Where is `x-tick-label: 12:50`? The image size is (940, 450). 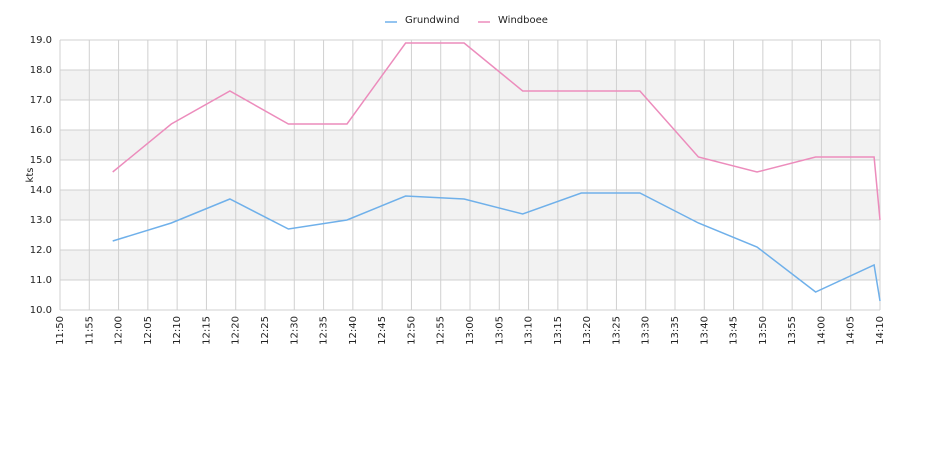 x-tick-label: 12:50 is located at coordinates (411, 330).